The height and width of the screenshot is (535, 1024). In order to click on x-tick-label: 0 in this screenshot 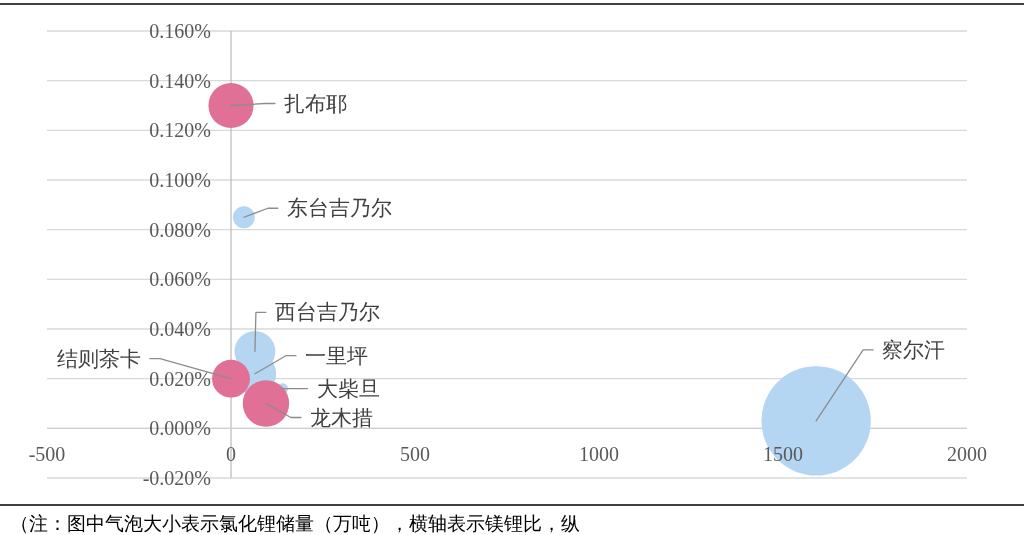, I will do `click(231, 454)`.